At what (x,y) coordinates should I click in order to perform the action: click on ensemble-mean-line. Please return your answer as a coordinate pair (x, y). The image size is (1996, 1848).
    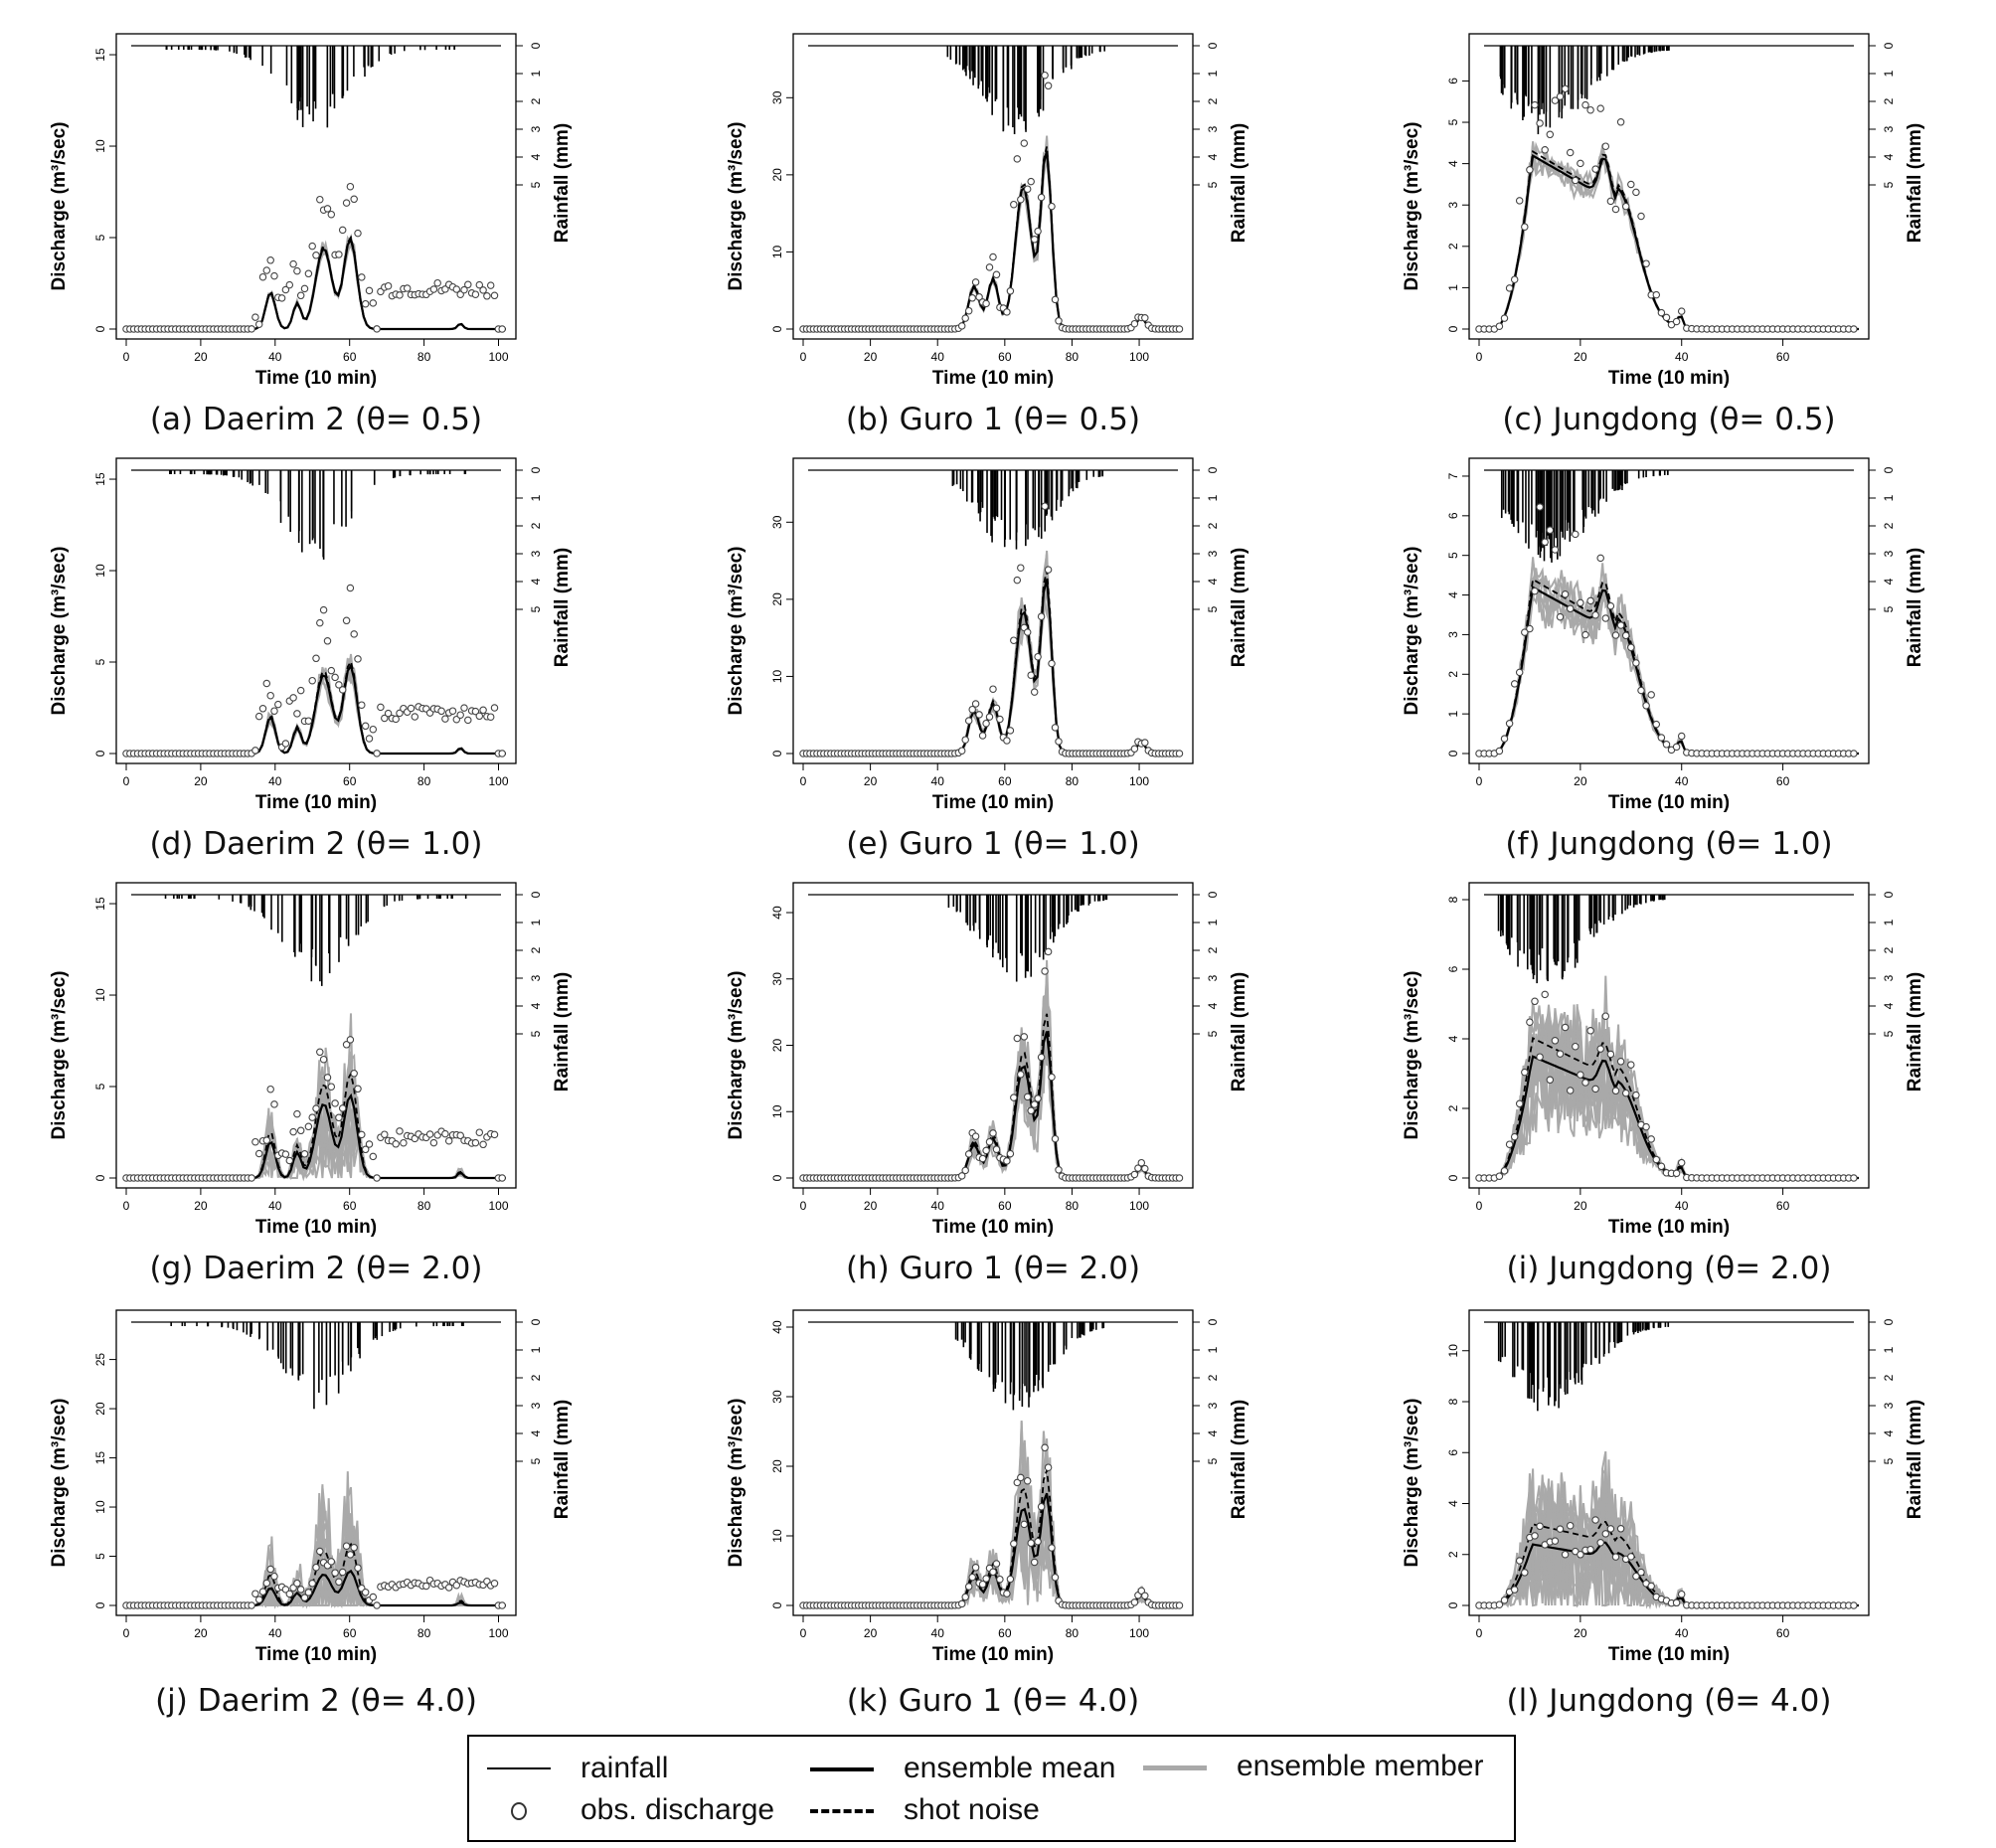
    Looking at the image, I should click on (1669, 671).